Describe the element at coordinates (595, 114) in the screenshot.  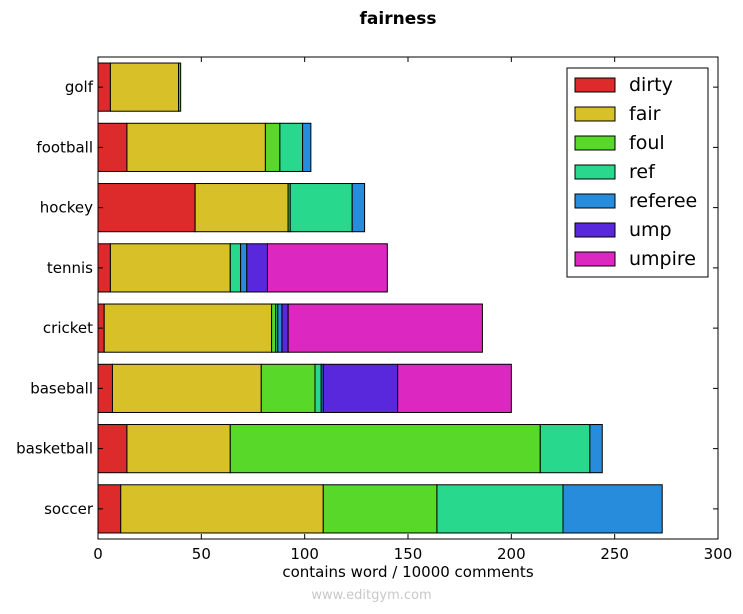
I see `legend-swatch-fair` at that location.